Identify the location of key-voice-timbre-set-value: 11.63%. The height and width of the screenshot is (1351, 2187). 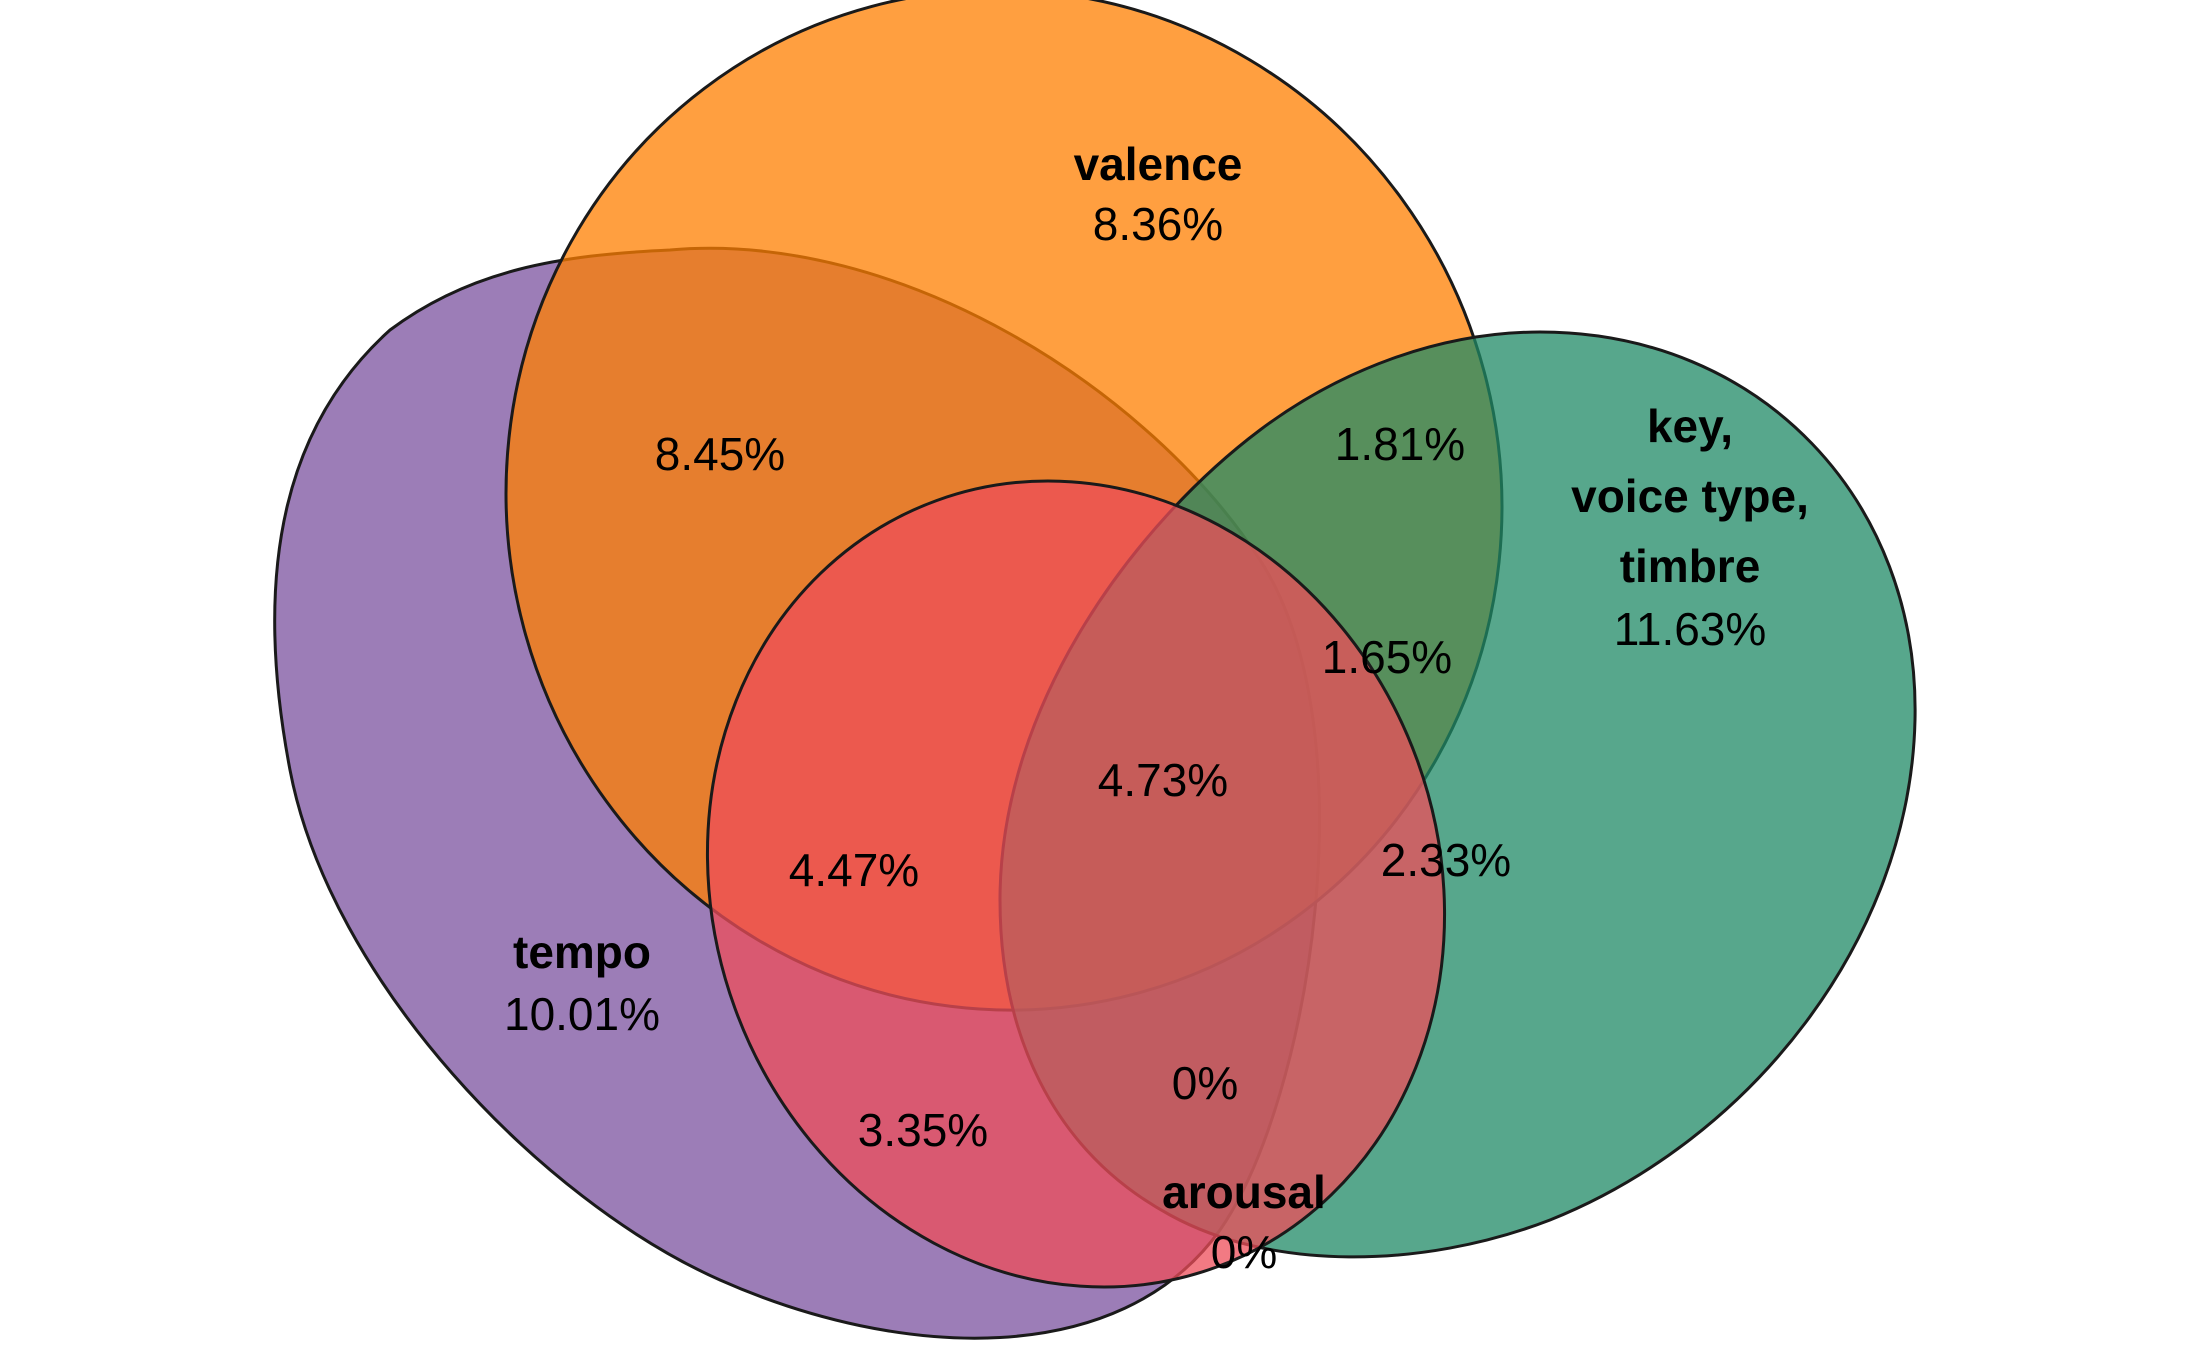
(1690, 629).